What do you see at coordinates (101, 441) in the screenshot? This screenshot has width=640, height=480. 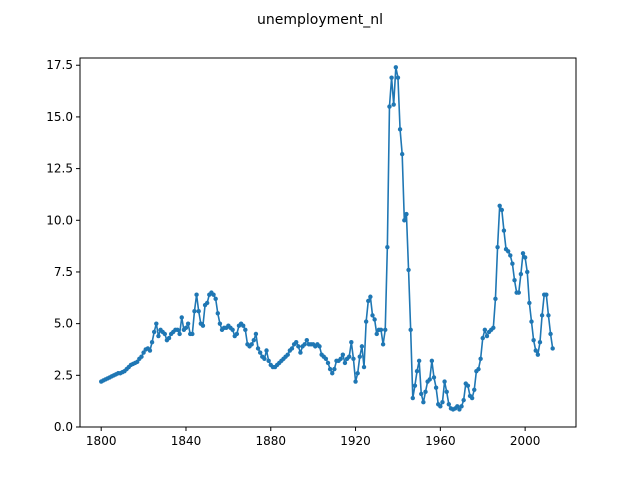 I see `x-tick-label: 1800` at bounding box center [101, 441].